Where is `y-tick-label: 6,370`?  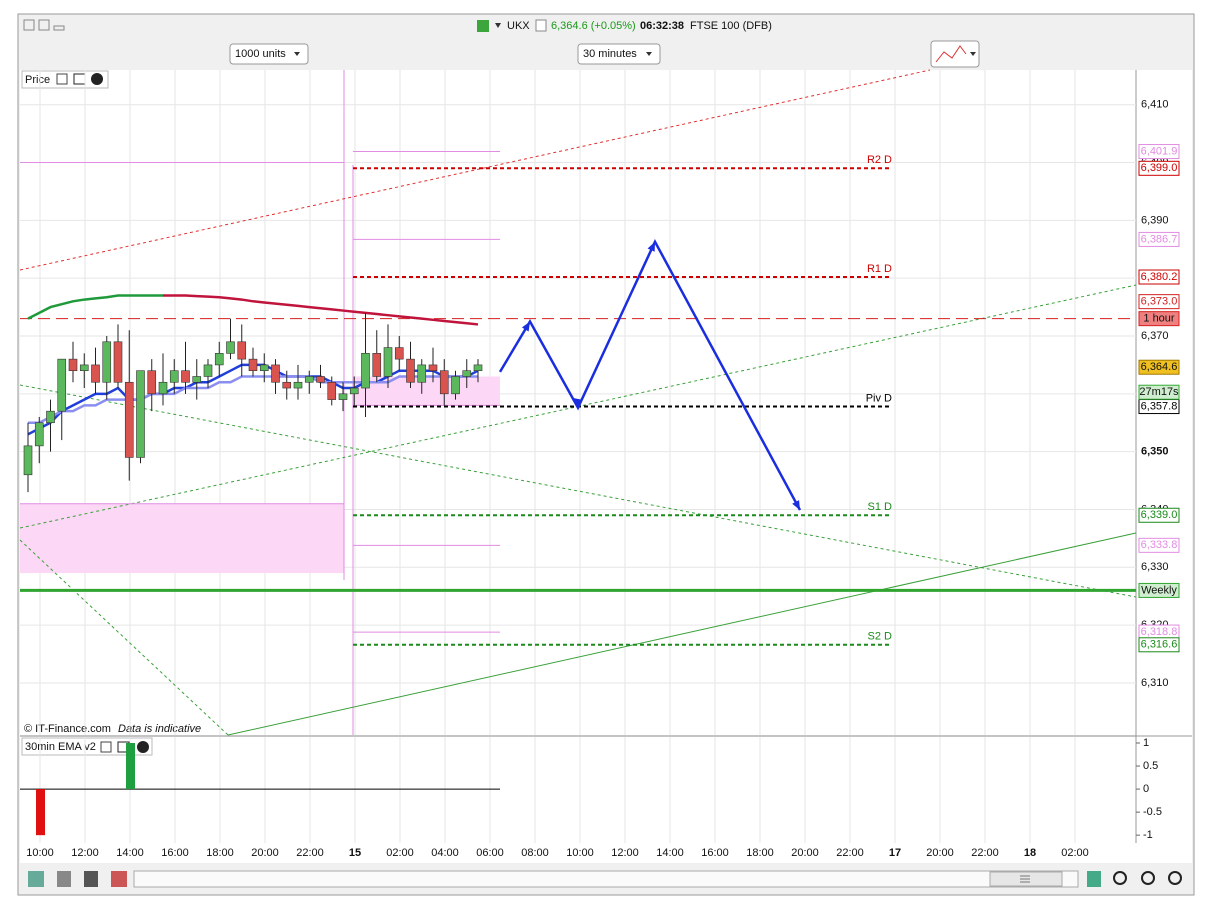 y-tick-label: 6,370 is located at coordinates (1155, 336).